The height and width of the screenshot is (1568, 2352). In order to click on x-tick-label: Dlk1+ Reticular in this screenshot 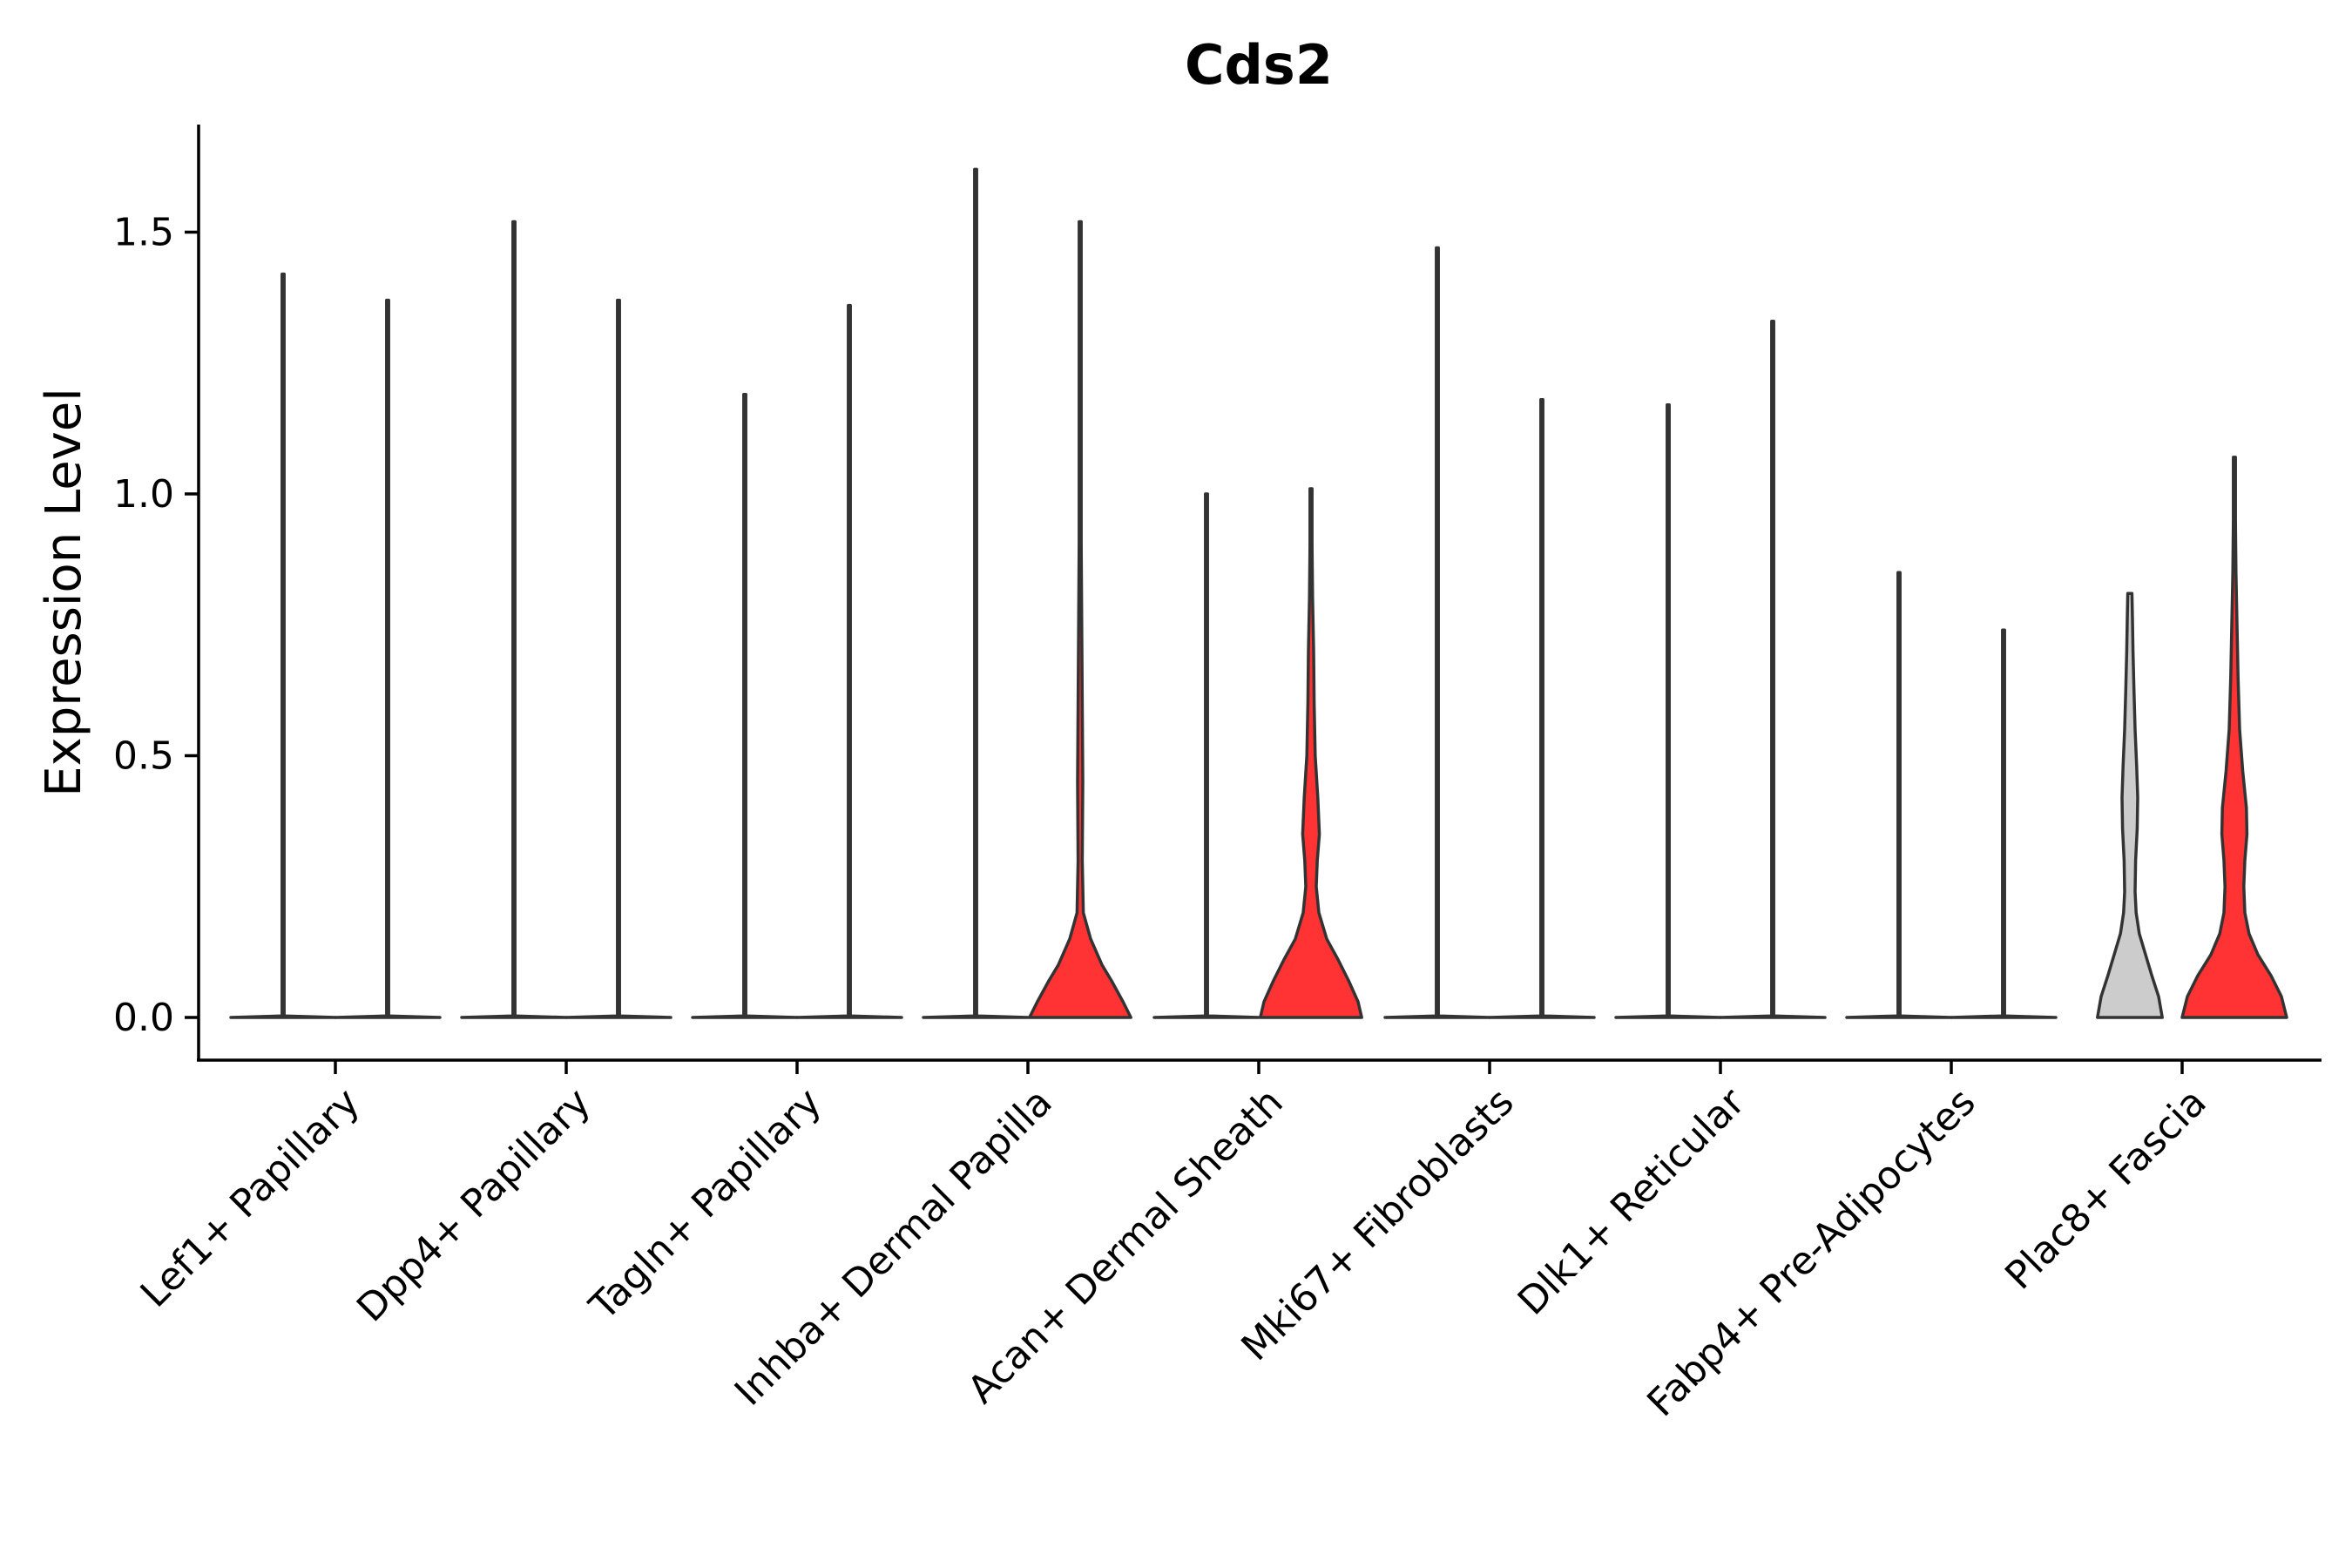, I will do `click(1632, 1201)`.